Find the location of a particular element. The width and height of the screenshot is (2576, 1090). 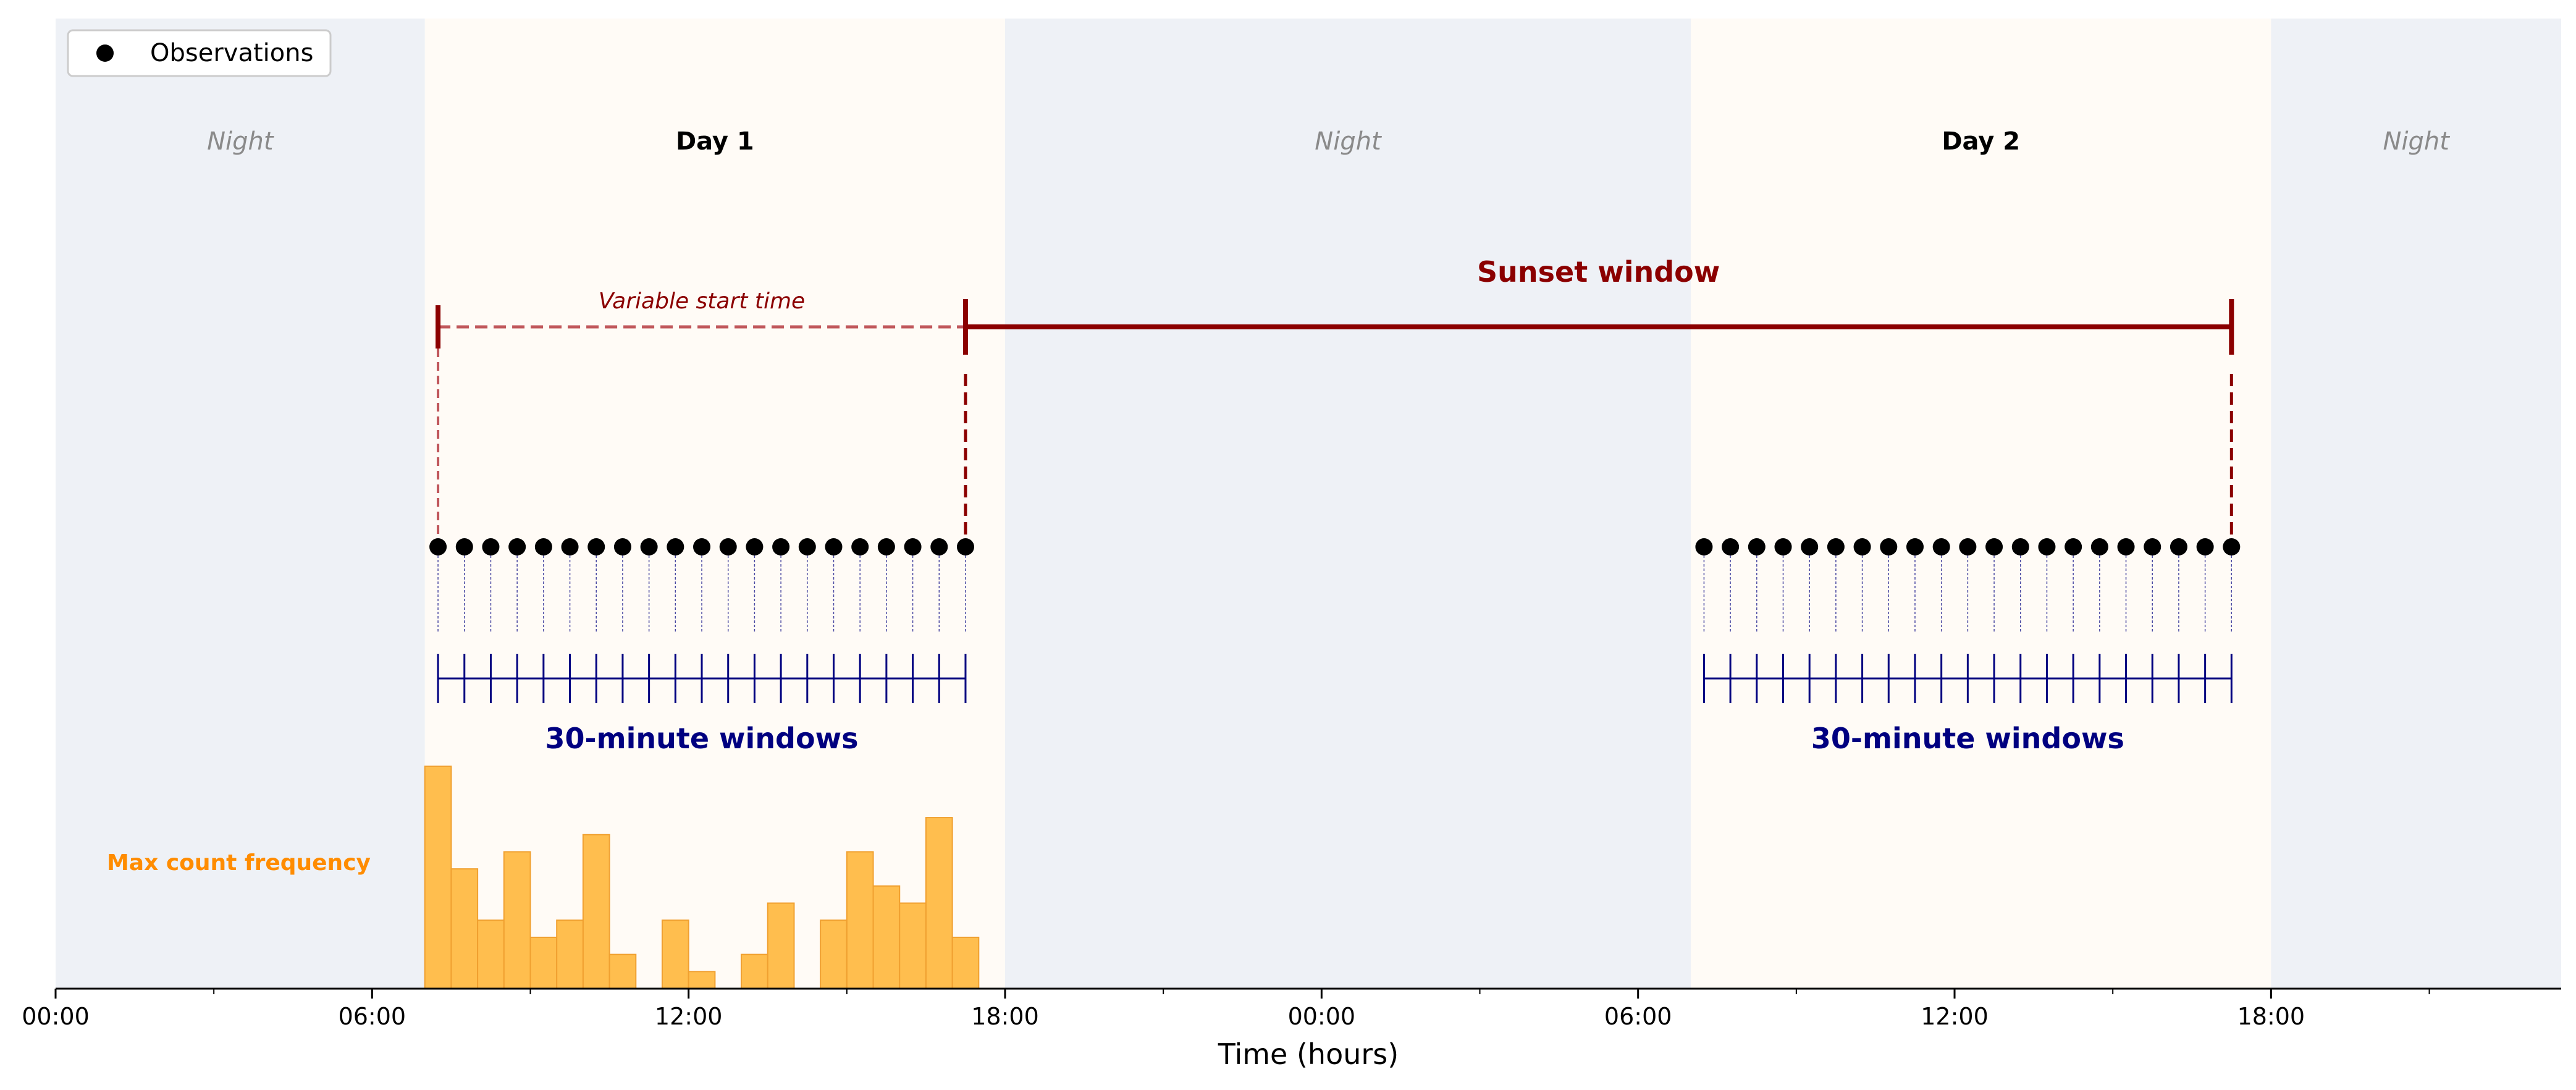

variable-start-label: Variable start time is located at coordinates (702, 301).